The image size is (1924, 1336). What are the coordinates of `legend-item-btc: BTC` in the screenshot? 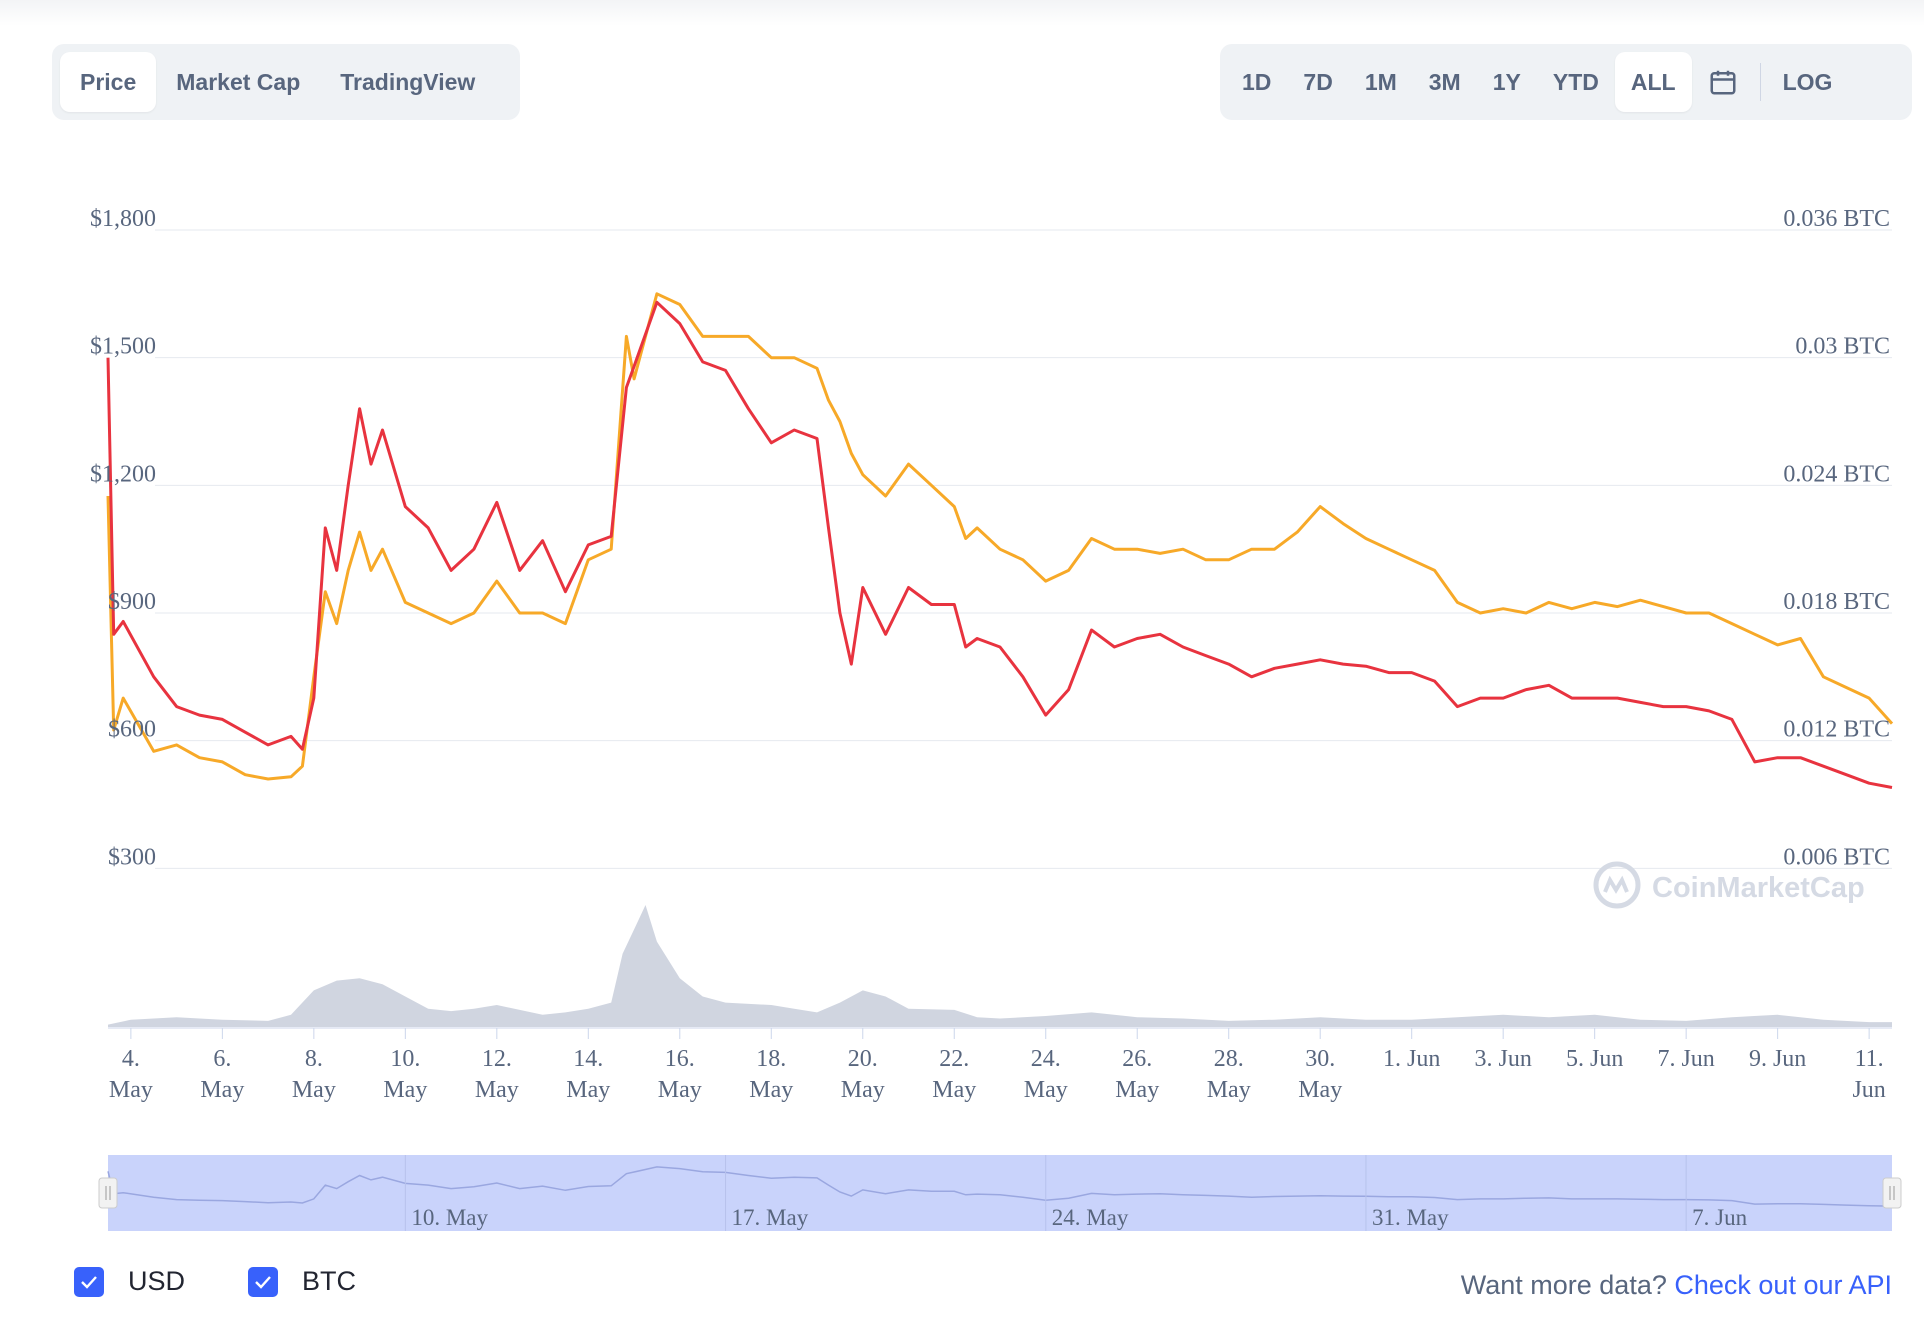 It's located at (302, 1281).